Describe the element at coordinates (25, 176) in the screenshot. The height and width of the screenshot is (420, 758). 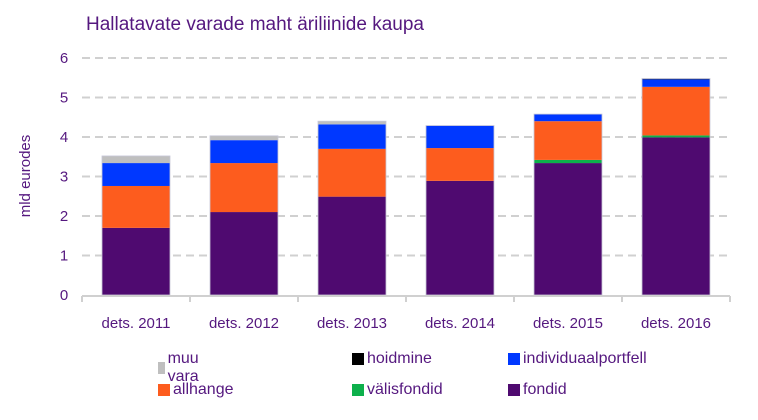
I see `y-axis-label: mld eurodes` at that location.